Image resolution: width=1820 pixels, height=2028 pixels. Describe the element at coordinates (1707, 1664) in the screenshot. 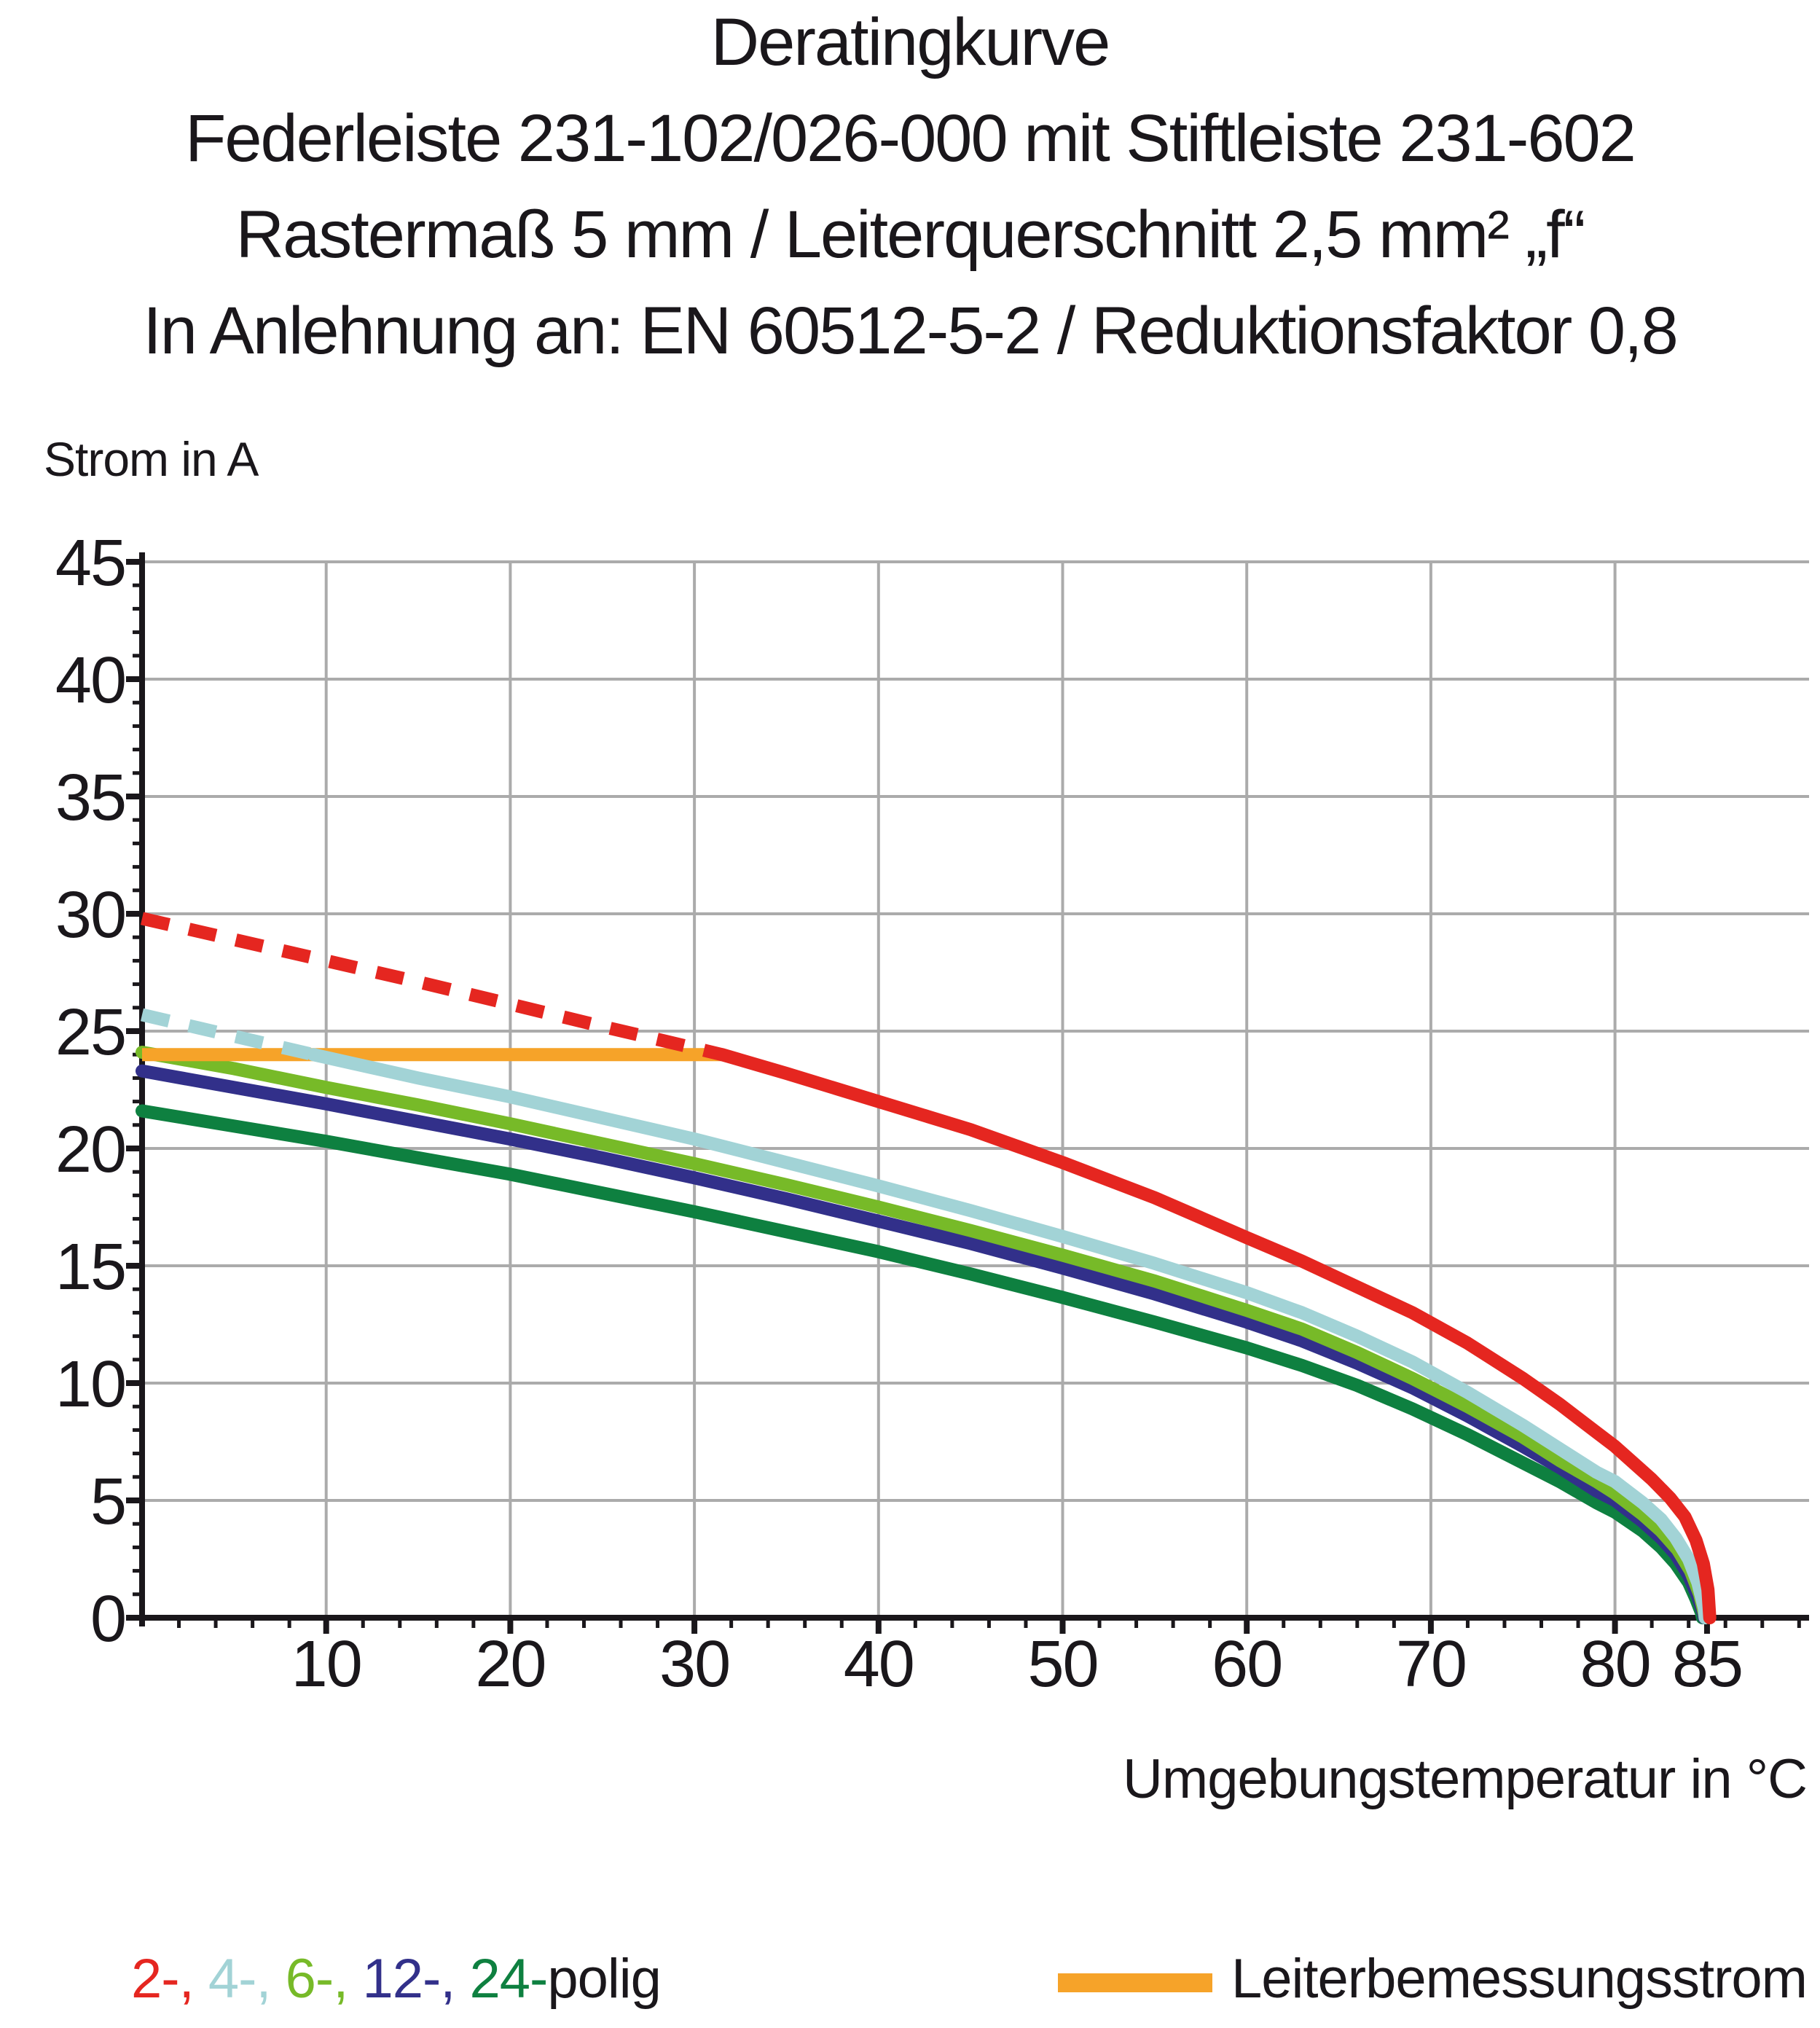

I see `x-tick-label-85: 85` at that location.